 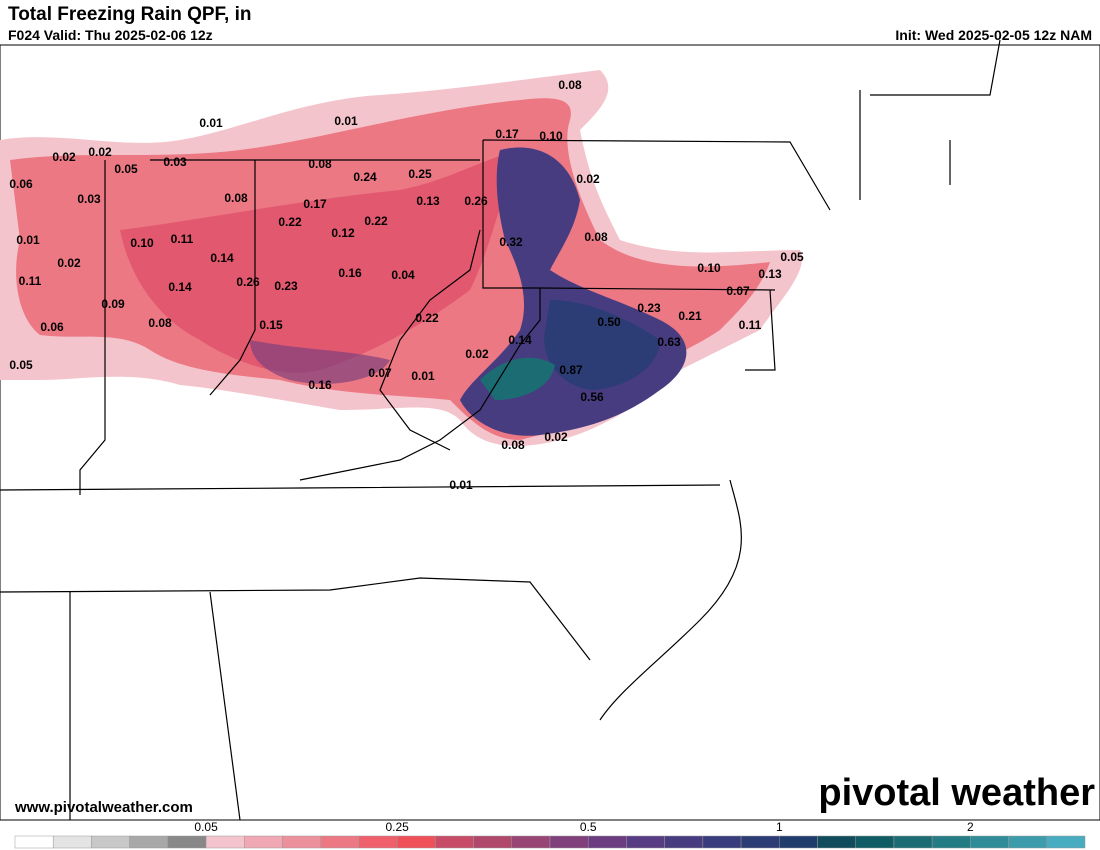 I want to click on map-label: 0.21, so click(x=690, y=316).